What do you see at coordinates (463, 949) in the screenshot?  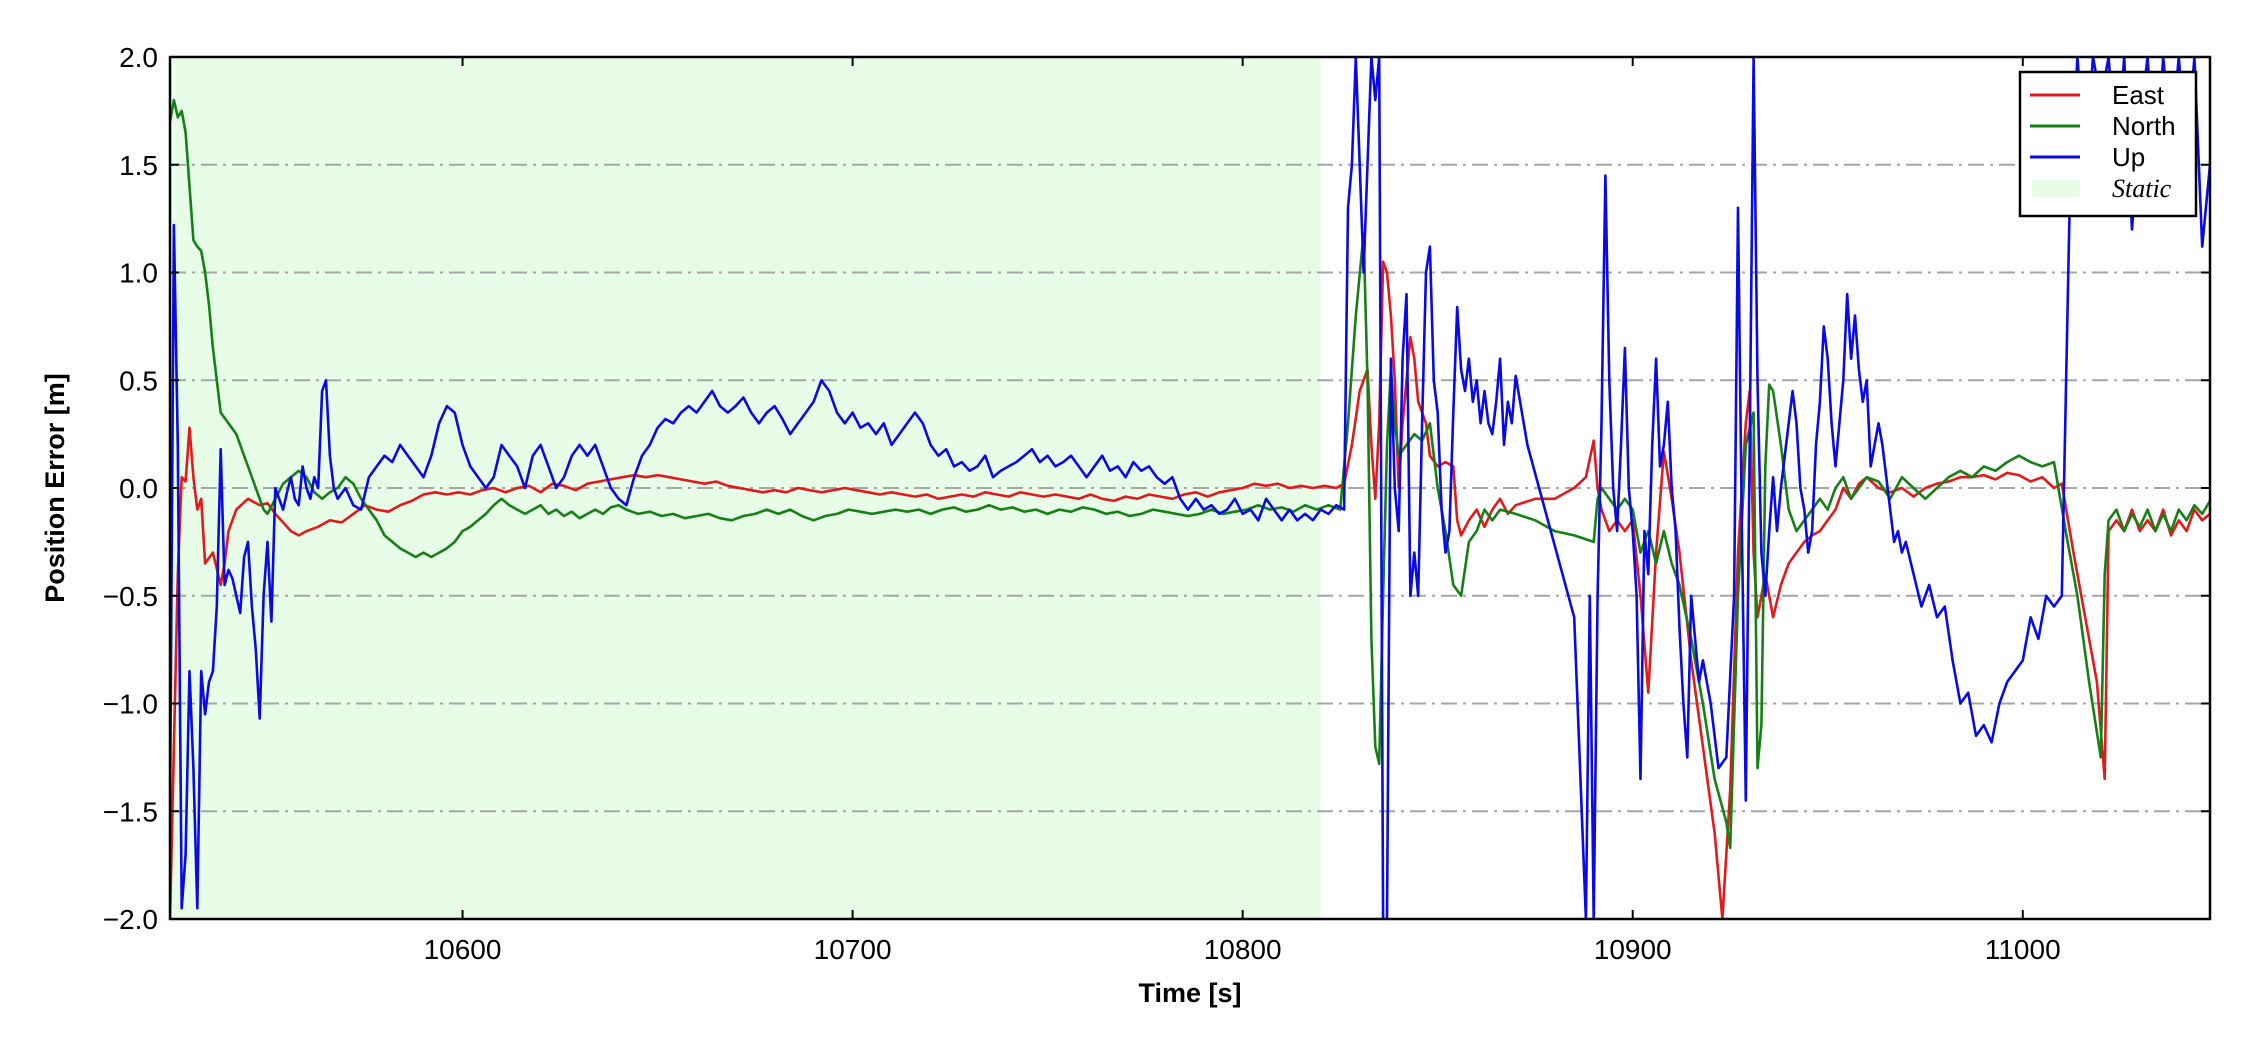 I see `x-tick-label-0: 10600` at bounding box center [463, 949].